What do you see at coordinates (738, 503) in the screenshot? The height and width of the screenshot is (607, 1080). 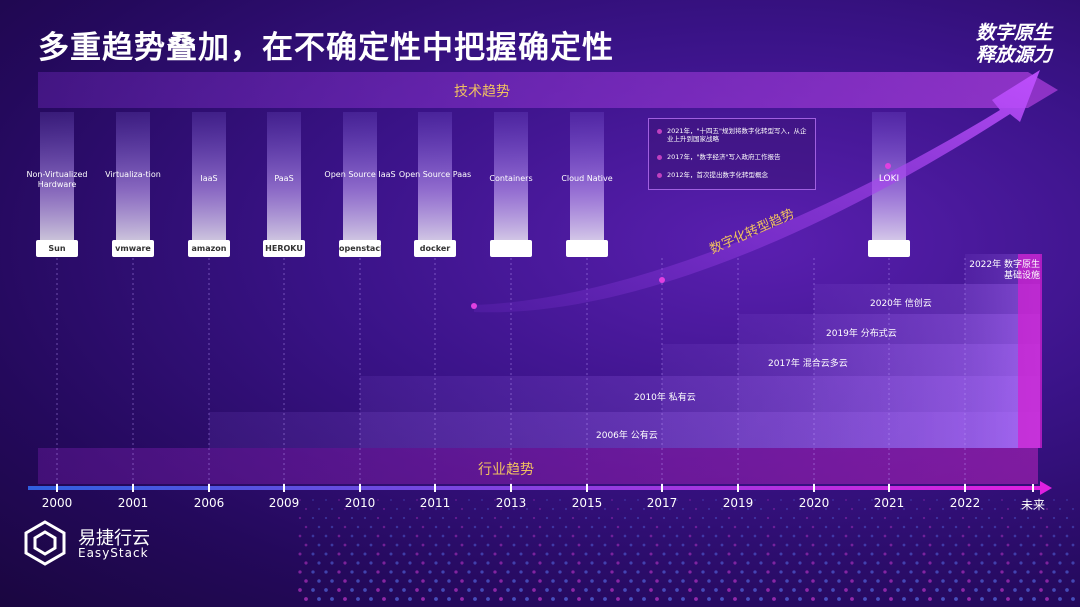 I see `year-label-9: 2019` at bounding box center [738, 503].